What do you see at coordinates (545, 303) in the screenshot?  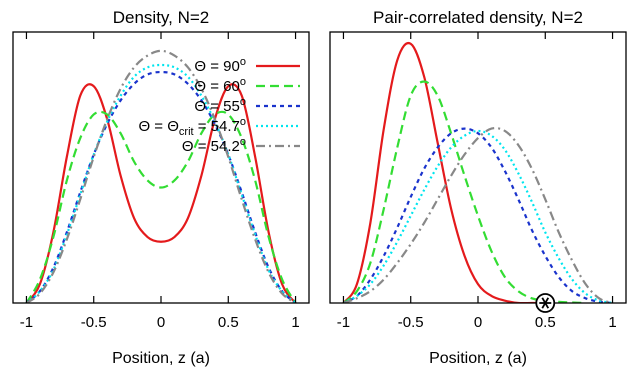 I see `circled-asterisk-marker` at bounding box center [545, 303].